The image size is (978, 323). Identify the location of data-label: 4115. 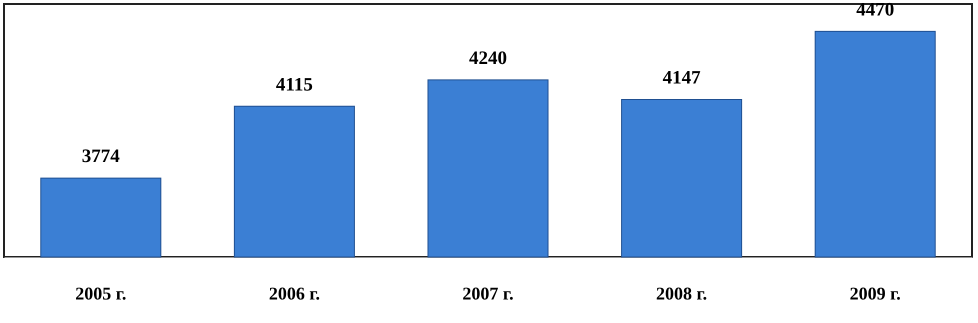
(294, 85).